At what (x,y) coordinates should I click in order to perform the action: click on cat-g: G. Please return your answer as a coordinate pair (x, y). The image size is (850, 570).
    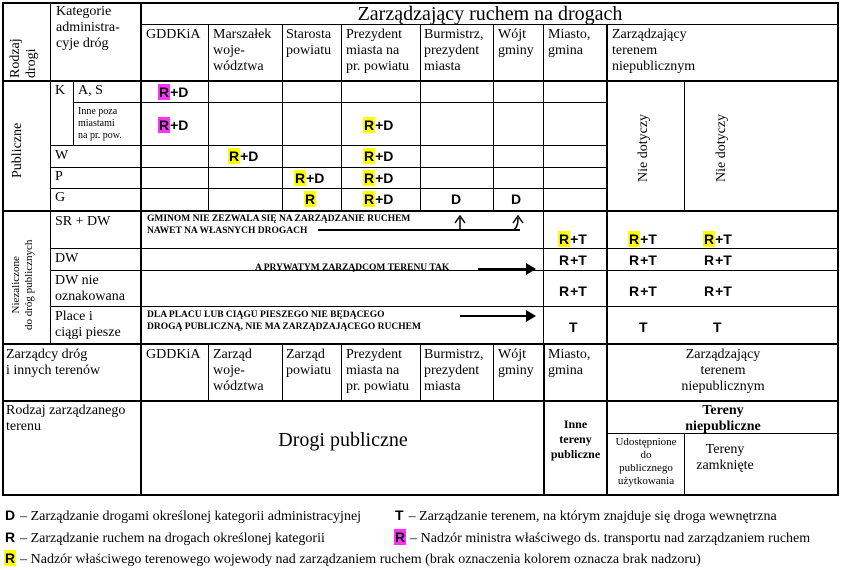
    Looking at the image, I should click on (60, 197).